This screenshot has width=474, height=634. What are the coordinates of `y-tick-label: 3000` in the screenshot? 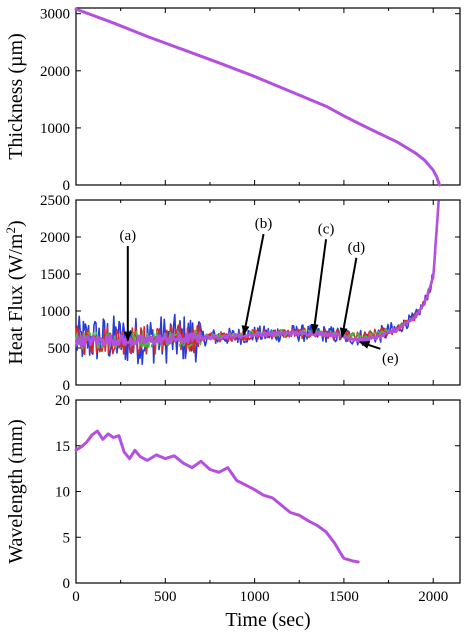 It's located at (55, 15).